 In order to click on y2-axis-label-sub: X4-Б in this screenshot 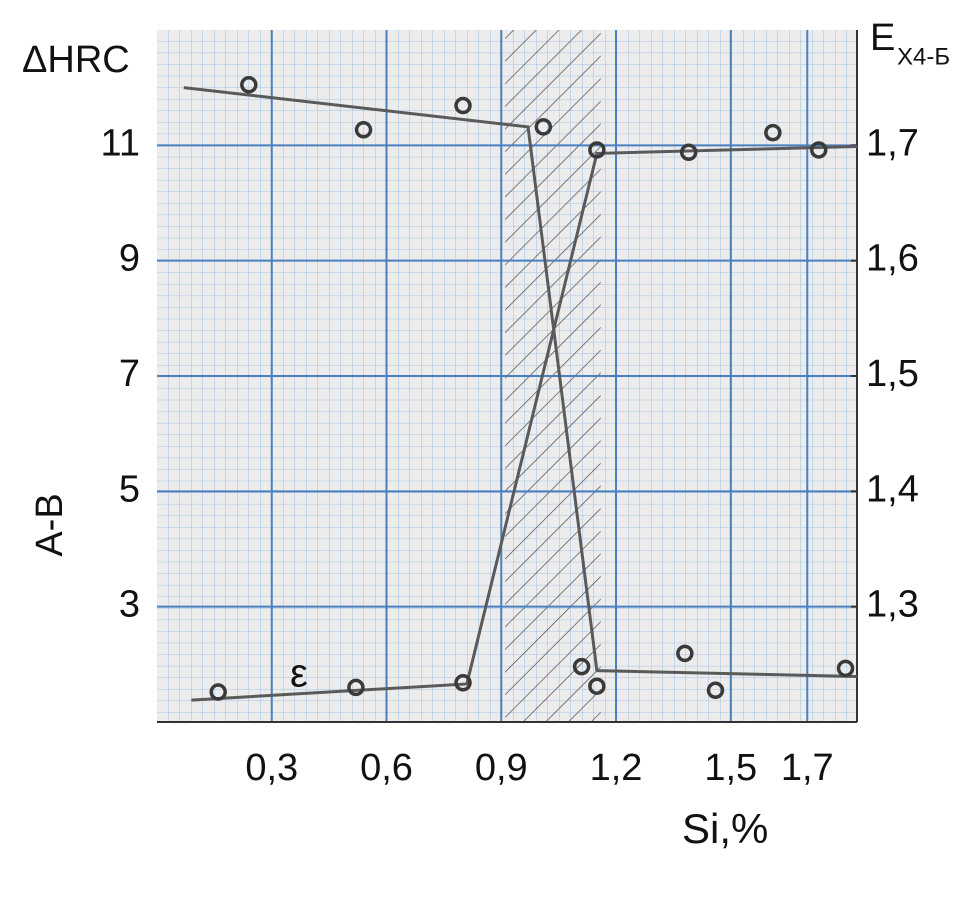, I will do `click(923, 56)`.